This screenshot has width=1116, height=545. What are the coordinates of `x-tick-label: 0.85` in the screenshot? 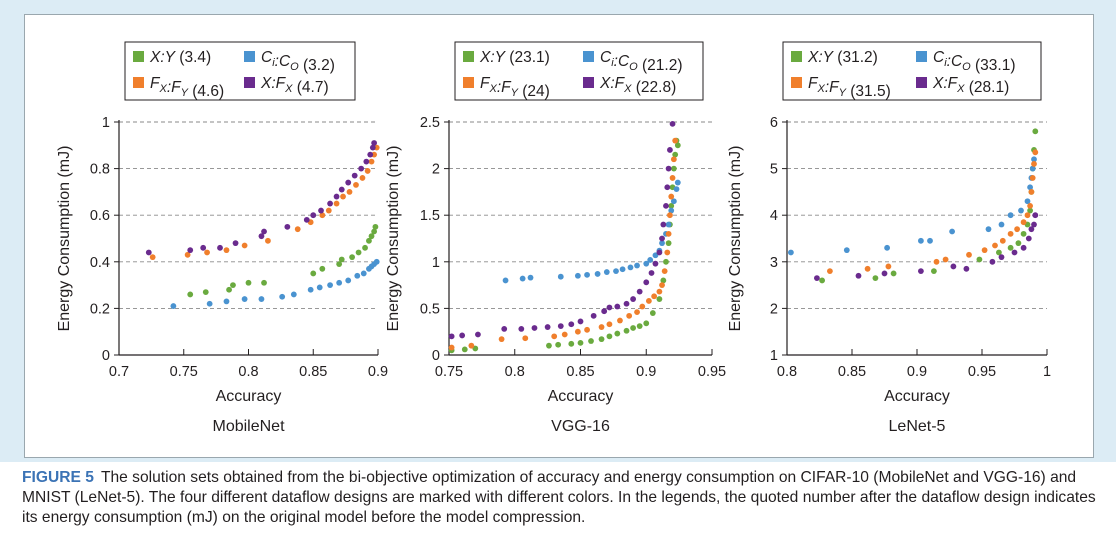 It's located at (580, 372).